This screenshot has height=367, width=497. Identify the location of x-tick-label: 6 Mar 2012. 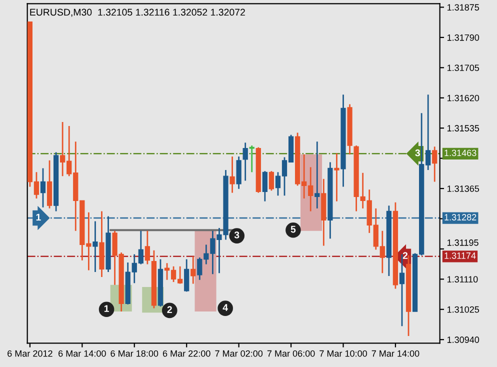
(30, 353).